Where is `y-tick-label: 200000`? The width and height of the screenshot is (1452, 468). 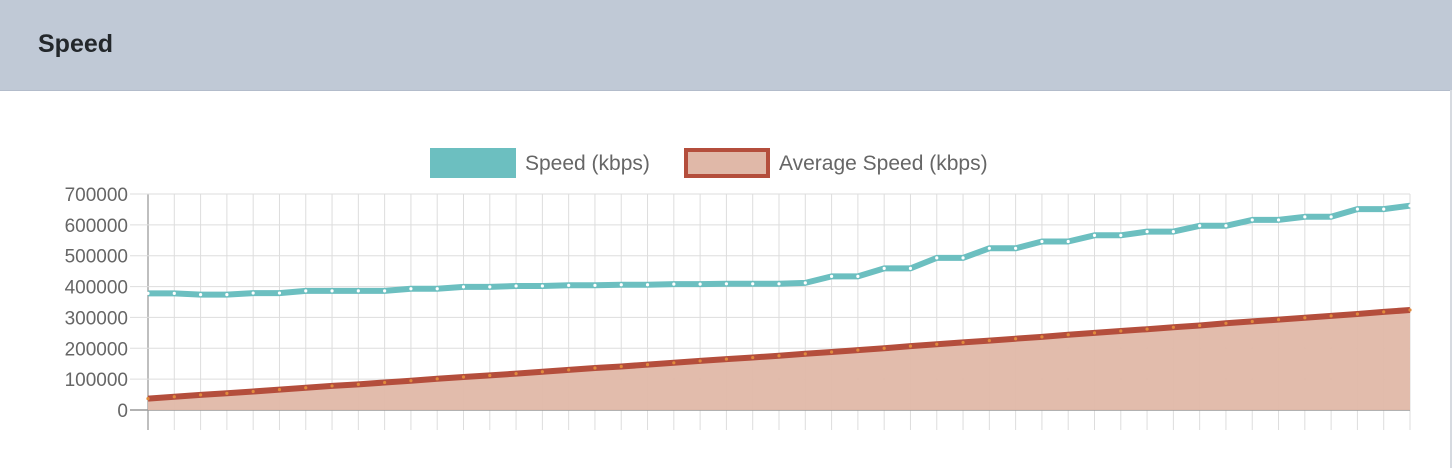 y-tick-label: 200000 is located at coordinates (96, 349).